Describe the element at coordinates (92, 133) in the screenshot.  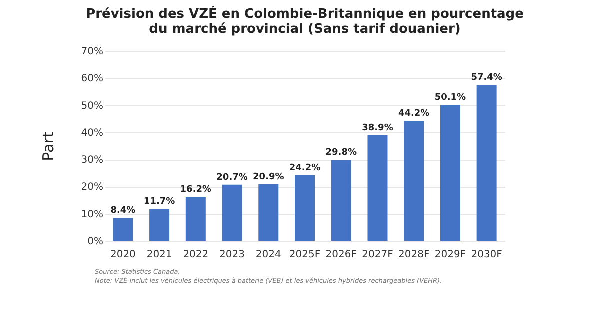
I see `y-tick-label: 40%` at that location.